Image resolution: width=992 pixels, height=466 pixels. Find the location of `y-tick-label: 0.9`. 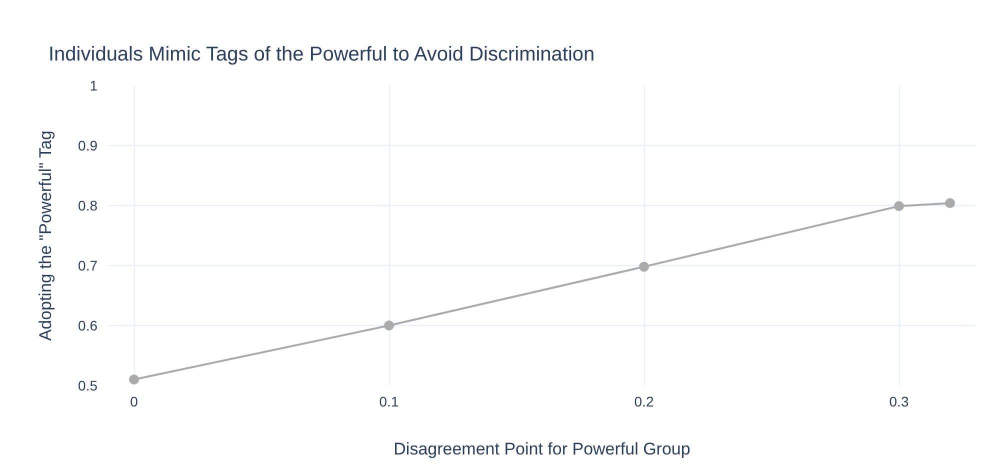

y-tick-label: 0.9 is located at coordinates (88, 146).